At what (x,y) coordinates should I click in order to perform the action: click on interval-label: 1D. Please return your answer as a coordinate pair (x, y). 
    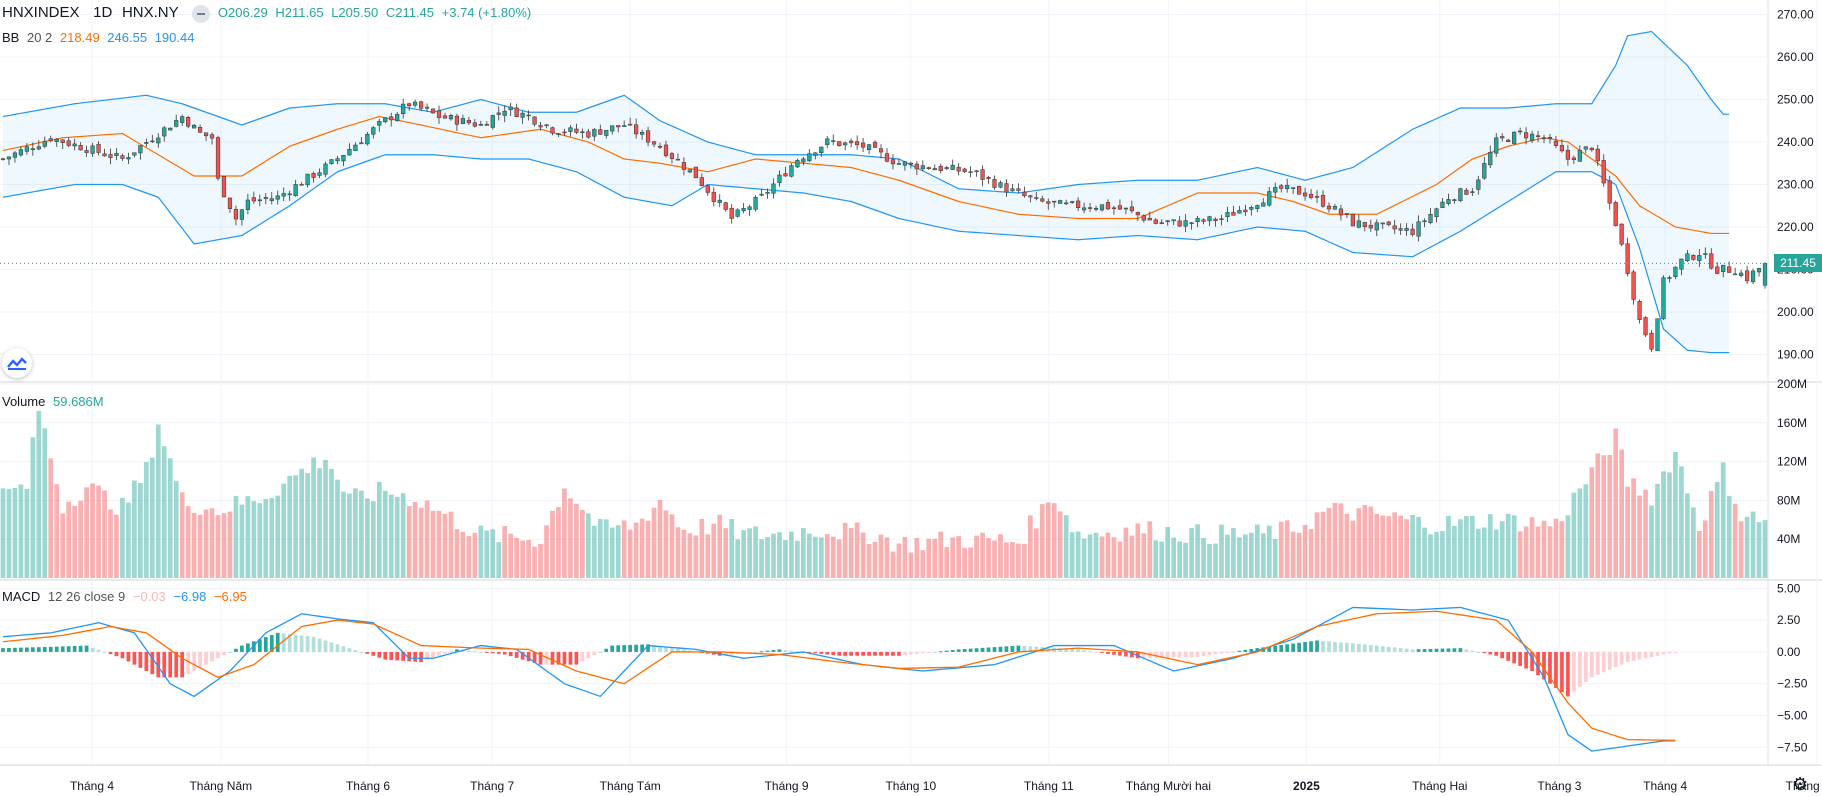
    Looking at the image, I should click on (103, 12).